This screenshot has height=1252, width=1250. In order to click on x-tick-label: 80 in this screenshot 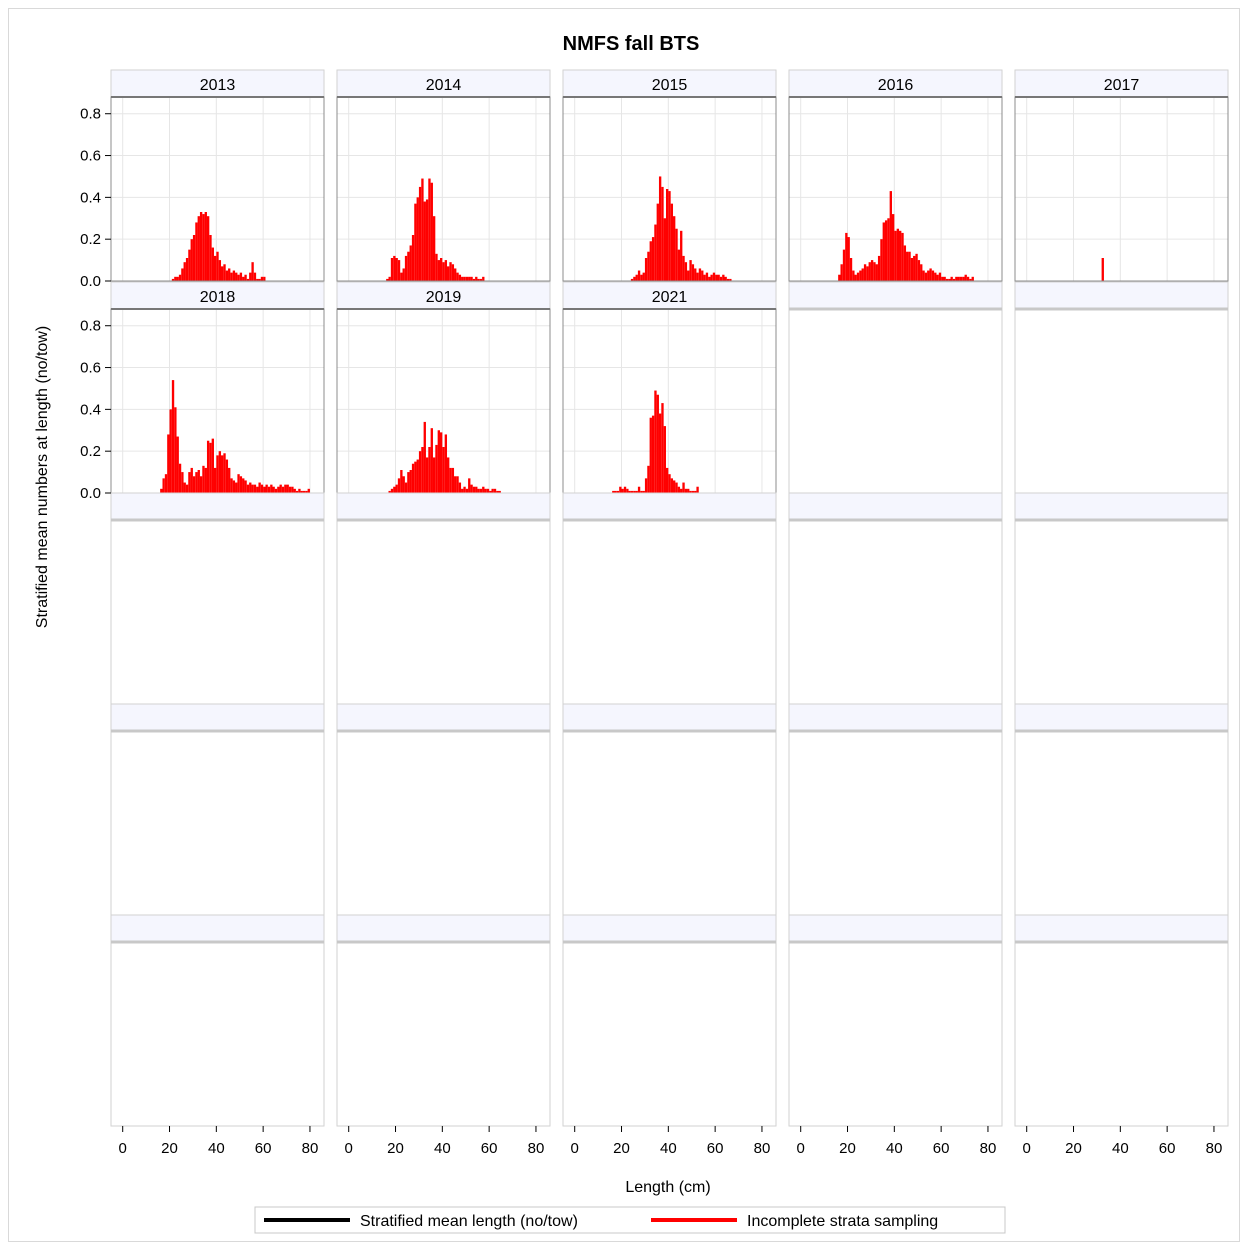, I will do `click(762, 1148)`.